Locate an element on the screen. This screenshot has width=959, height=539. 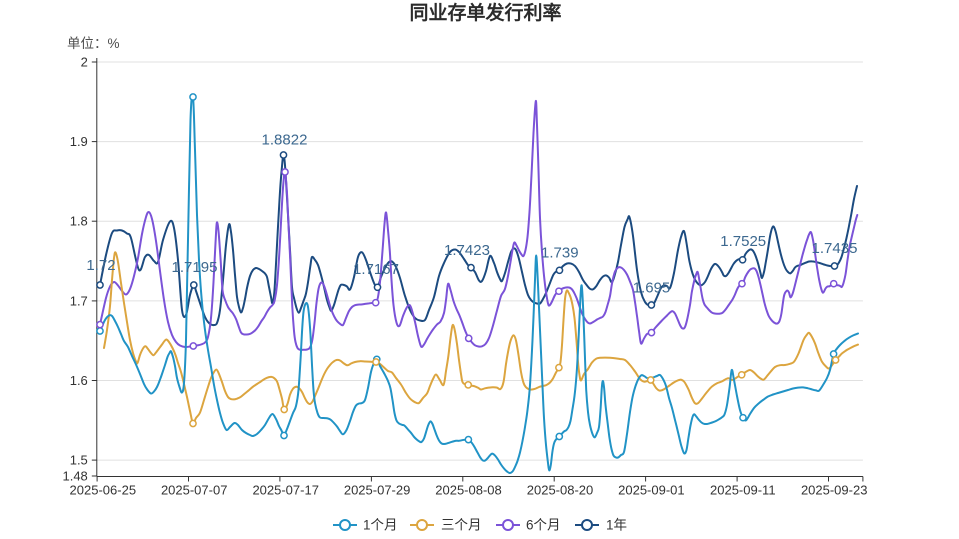
svg-text: 1.72 is located at coordinates (100, 265).